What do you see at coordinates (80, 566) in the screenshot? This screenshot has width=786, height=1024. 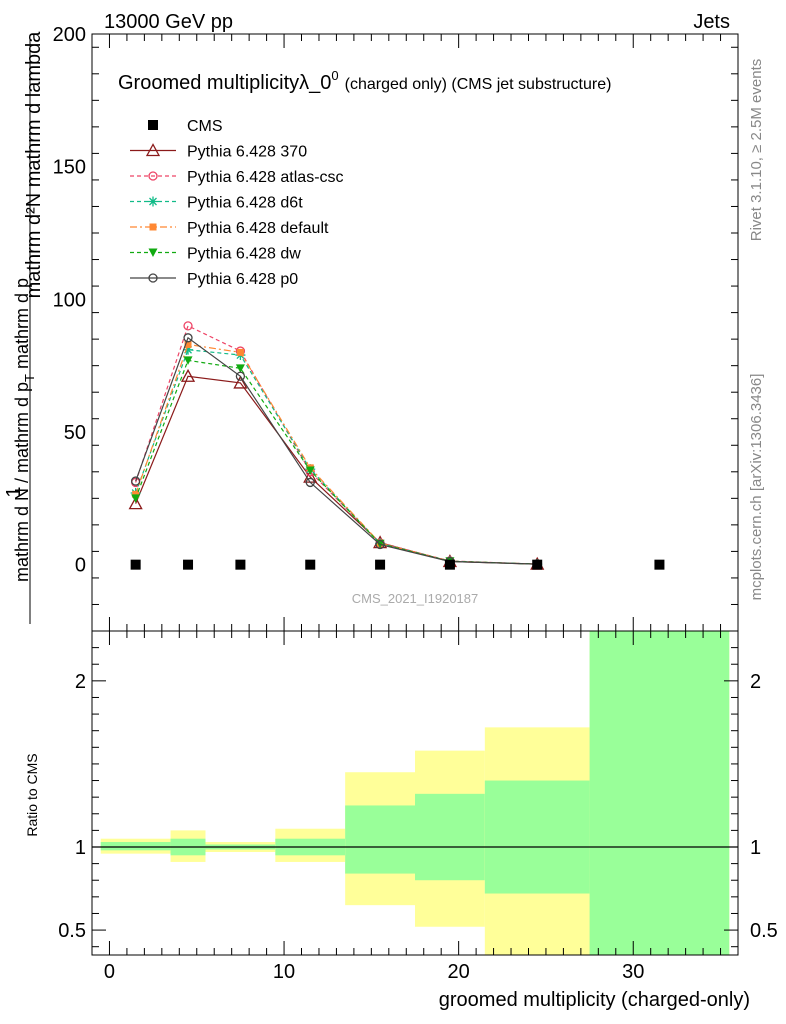 I see `main-ytick-label-0: 0` at bounding box center [80, 566].